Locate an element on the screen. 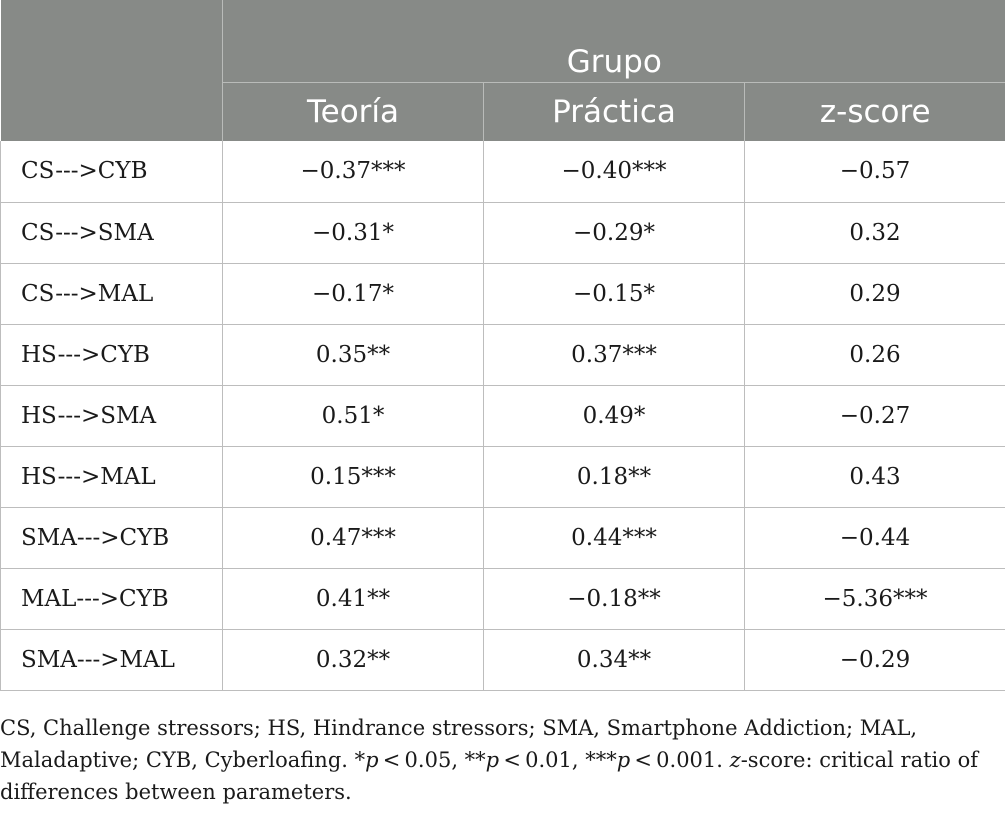  practica-cell: 0.49* is located at coordinates (614, 416).